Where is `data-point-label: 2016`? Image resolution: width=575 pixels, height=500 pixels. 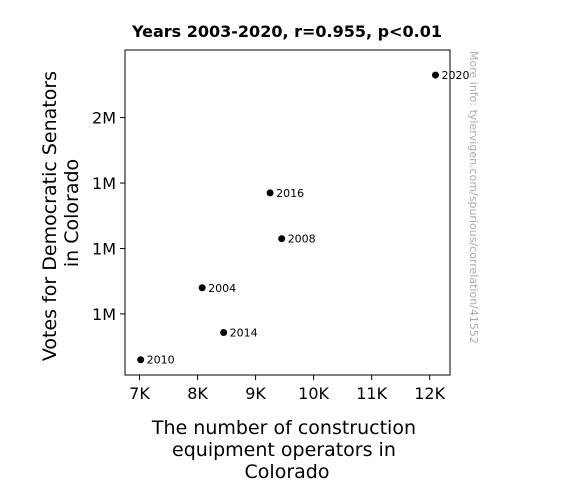
data-point-label: 2016 is located at coordinates (290, 193).